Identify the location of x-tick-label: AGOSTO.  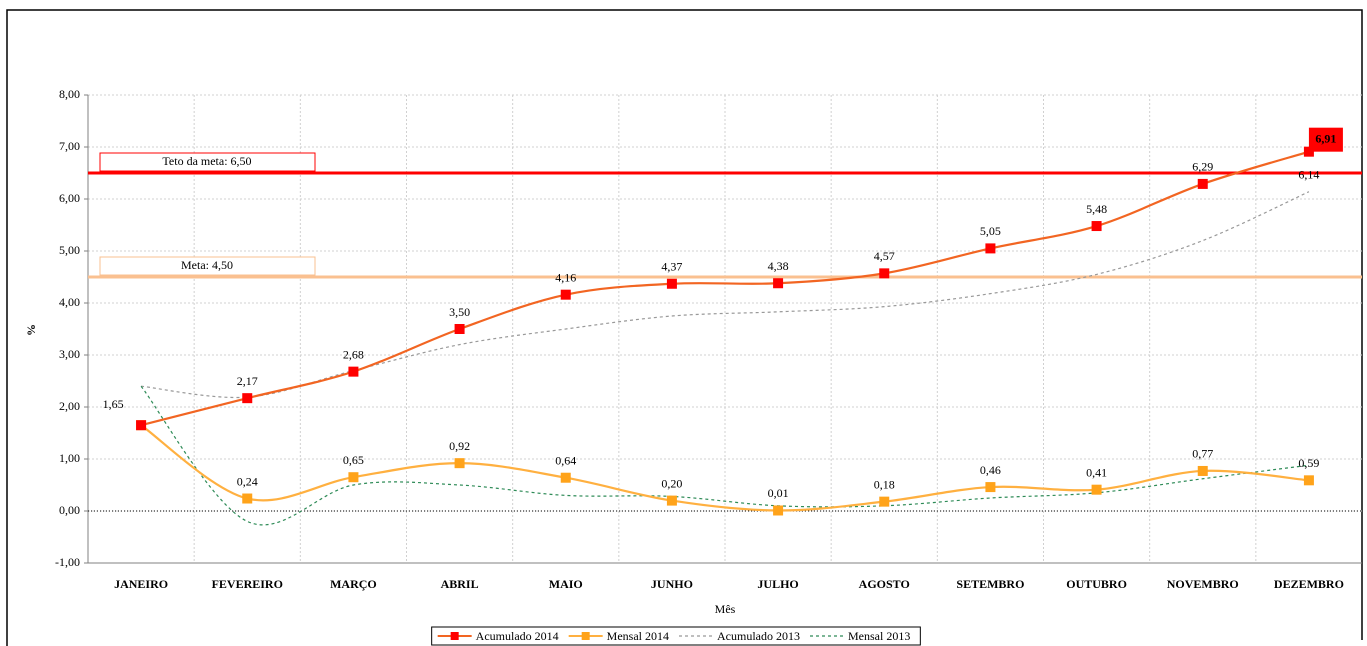
(884, 584).